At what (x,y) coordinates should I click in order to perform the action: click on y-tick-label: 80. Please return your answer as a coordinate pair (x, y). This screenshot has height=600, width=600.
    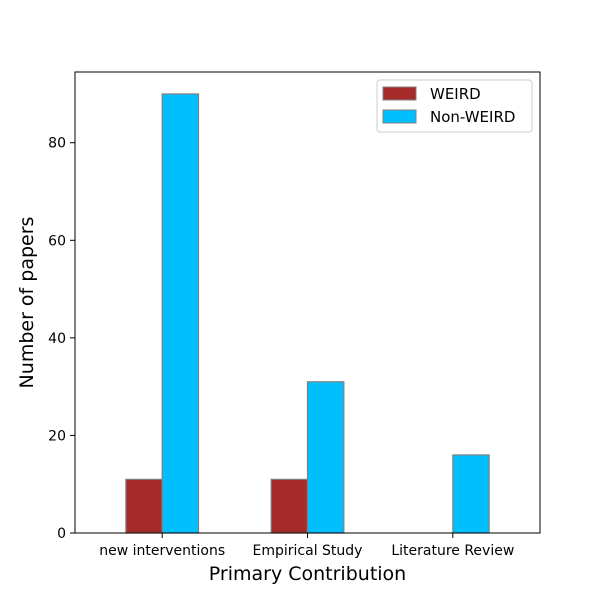
    Looking at the image, I should click on (57, 144).